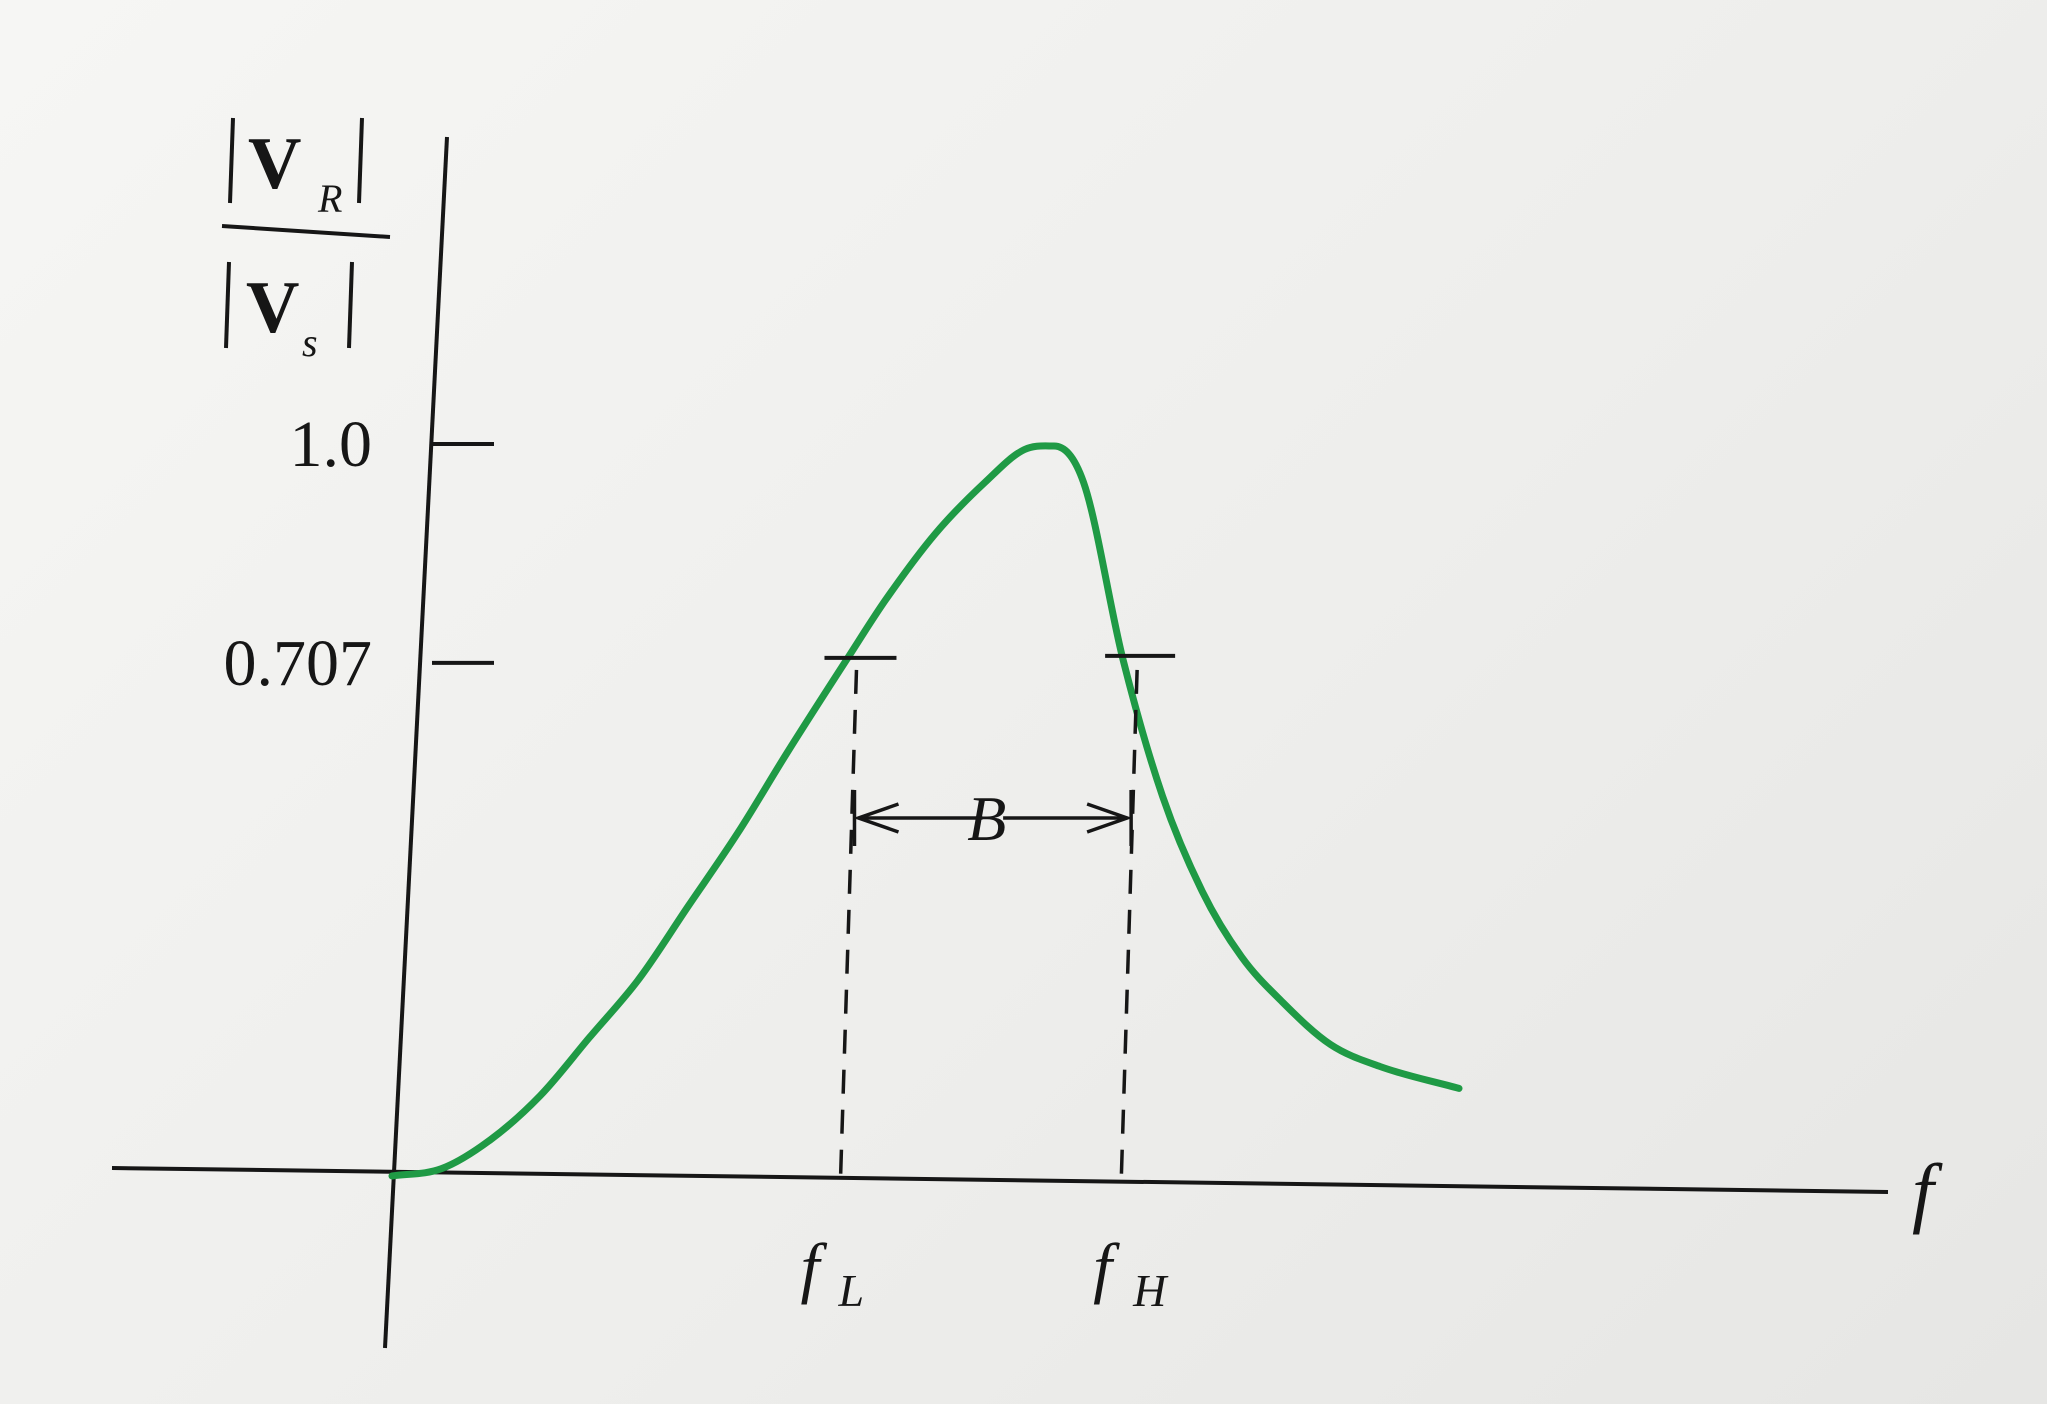  What do you see at coordinates (329, 198) in the screenshot?
I see `ylabel-numerator-subscript: R` at bounding box center [329, 198].